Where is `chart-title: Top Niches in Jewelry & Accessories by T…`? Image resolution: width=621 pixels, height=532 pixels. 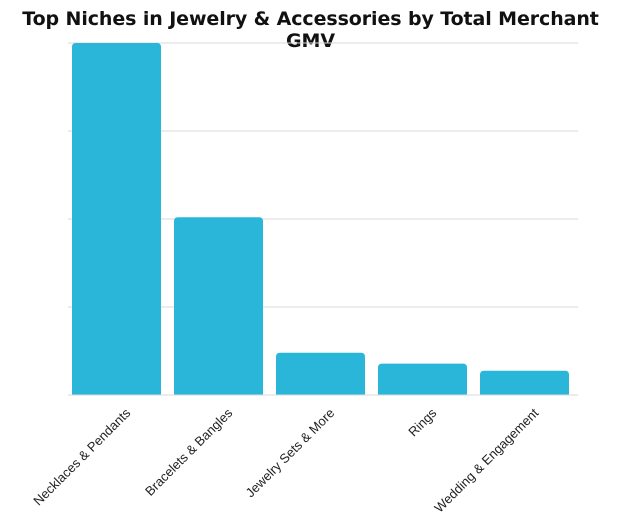
chart-title: Top Niches in Jewelry & Accessories by T… is located at coordinates (310, 30).